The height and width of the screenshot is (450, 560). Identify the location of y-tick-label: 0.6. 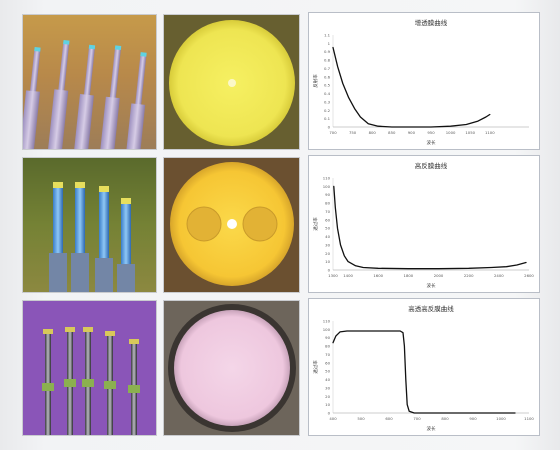
(327, 76).